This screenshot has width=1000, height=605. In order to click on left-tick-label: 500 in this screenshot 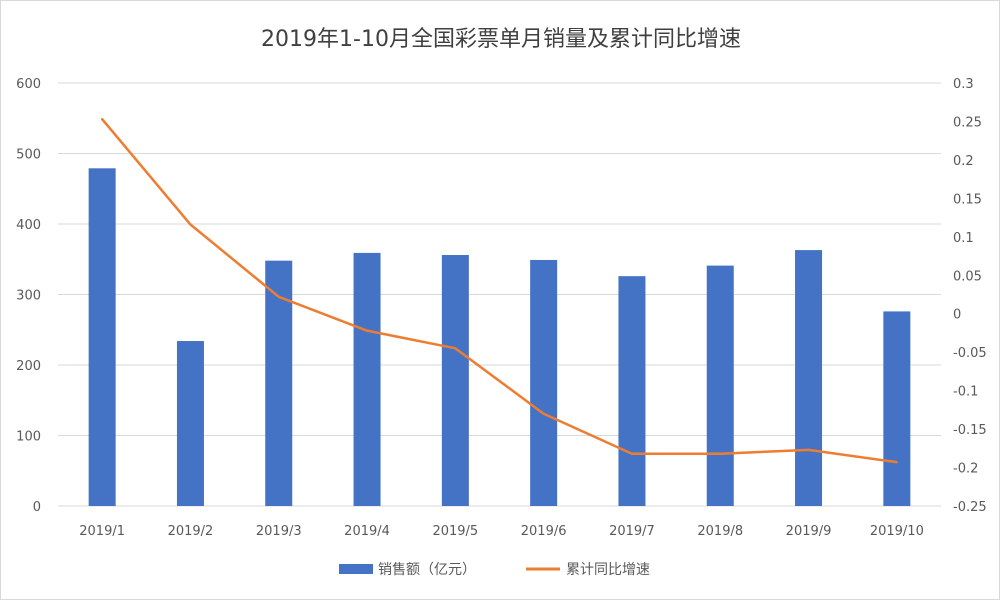, I will do `click(28, 155)`.